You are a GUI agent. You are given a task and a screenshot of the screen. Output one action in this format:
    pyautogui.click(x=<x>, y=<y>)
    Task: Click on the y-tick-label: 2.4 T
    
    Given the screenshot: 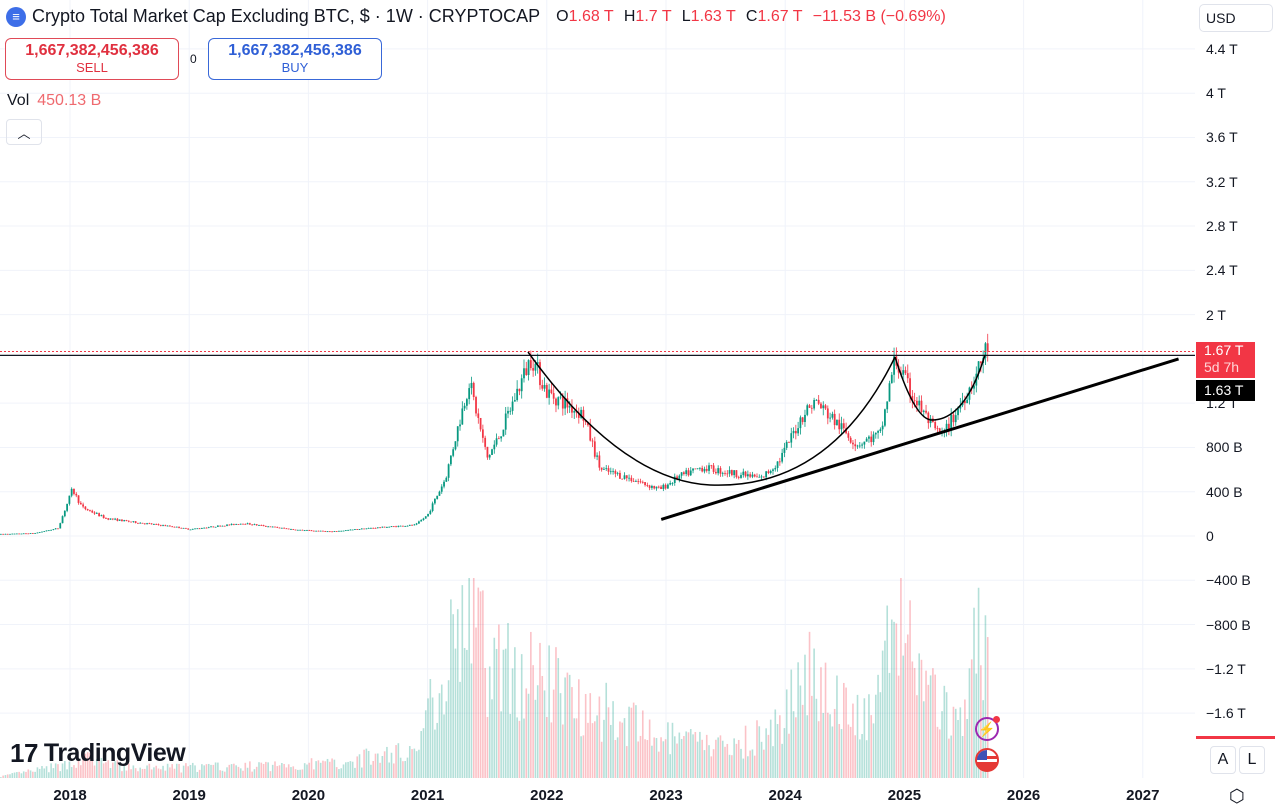 What is the action you would take?
    pyautogui.click(x=1222, y=270)
    